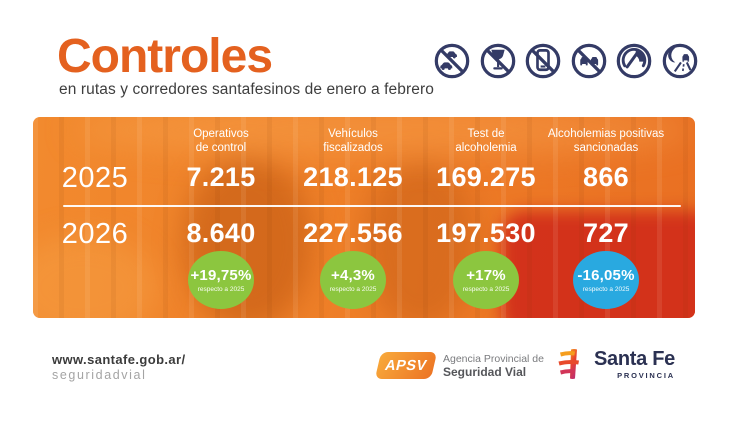  What do you see at coordinates (406, 365) in the screenshot?
I see `apsv-logo-mark: APSV` at bounding box center [406, 365].